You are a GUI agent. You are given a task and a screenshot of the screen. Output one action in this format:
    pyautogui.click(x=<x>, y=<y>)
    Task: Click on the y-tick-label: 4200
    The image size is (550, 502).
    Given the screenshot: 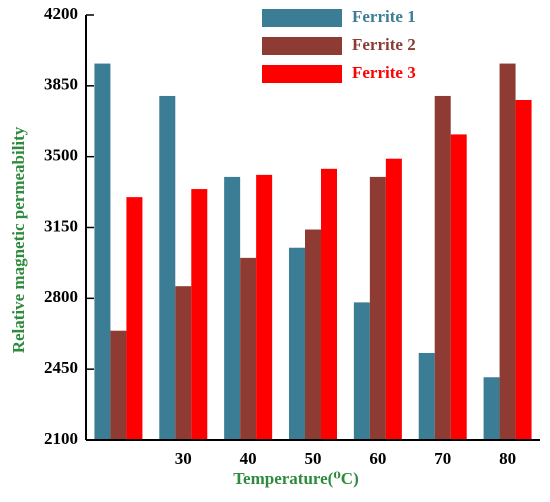 What is the action you would take?
    pyautogui.click(x=61, y=13)
    